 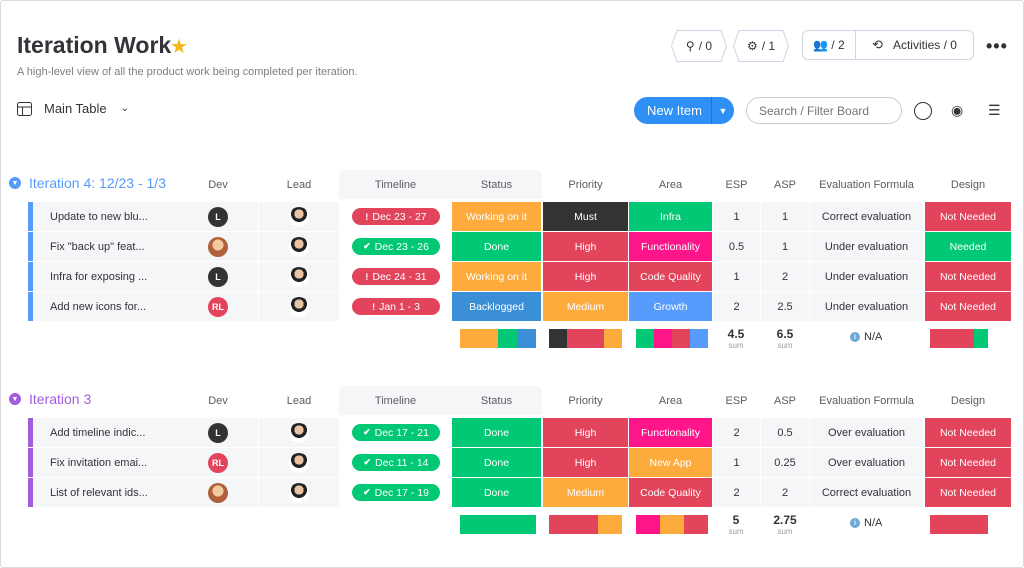 I want to click on timeline-pill: ! Dec 24 - 31, so click(x=396, y=276).